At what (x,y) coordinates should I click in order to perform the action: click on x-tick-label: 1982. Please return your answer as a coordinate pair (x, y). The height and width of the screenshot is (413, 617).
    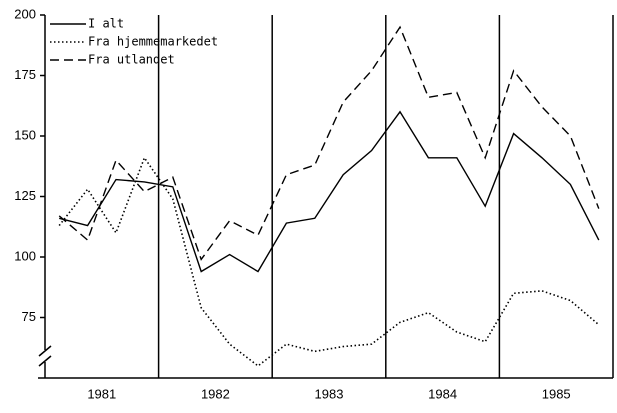
    Looking at the image, I should click on (215, 393).